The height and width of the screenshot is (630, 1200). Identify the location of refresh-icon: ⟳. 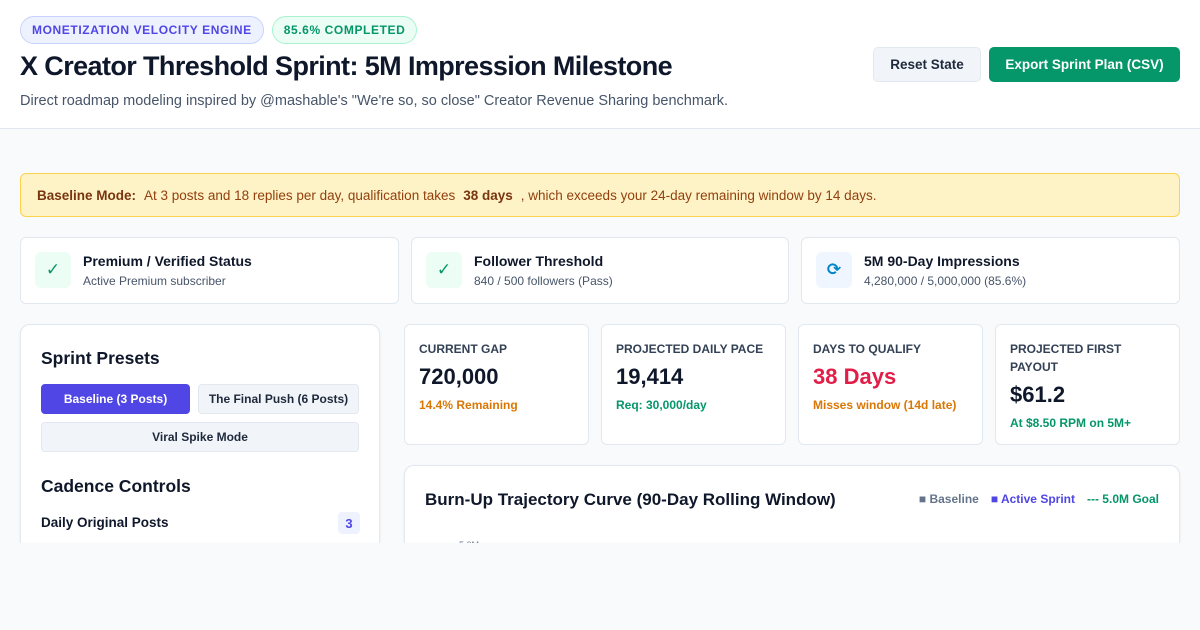
(834, 270).